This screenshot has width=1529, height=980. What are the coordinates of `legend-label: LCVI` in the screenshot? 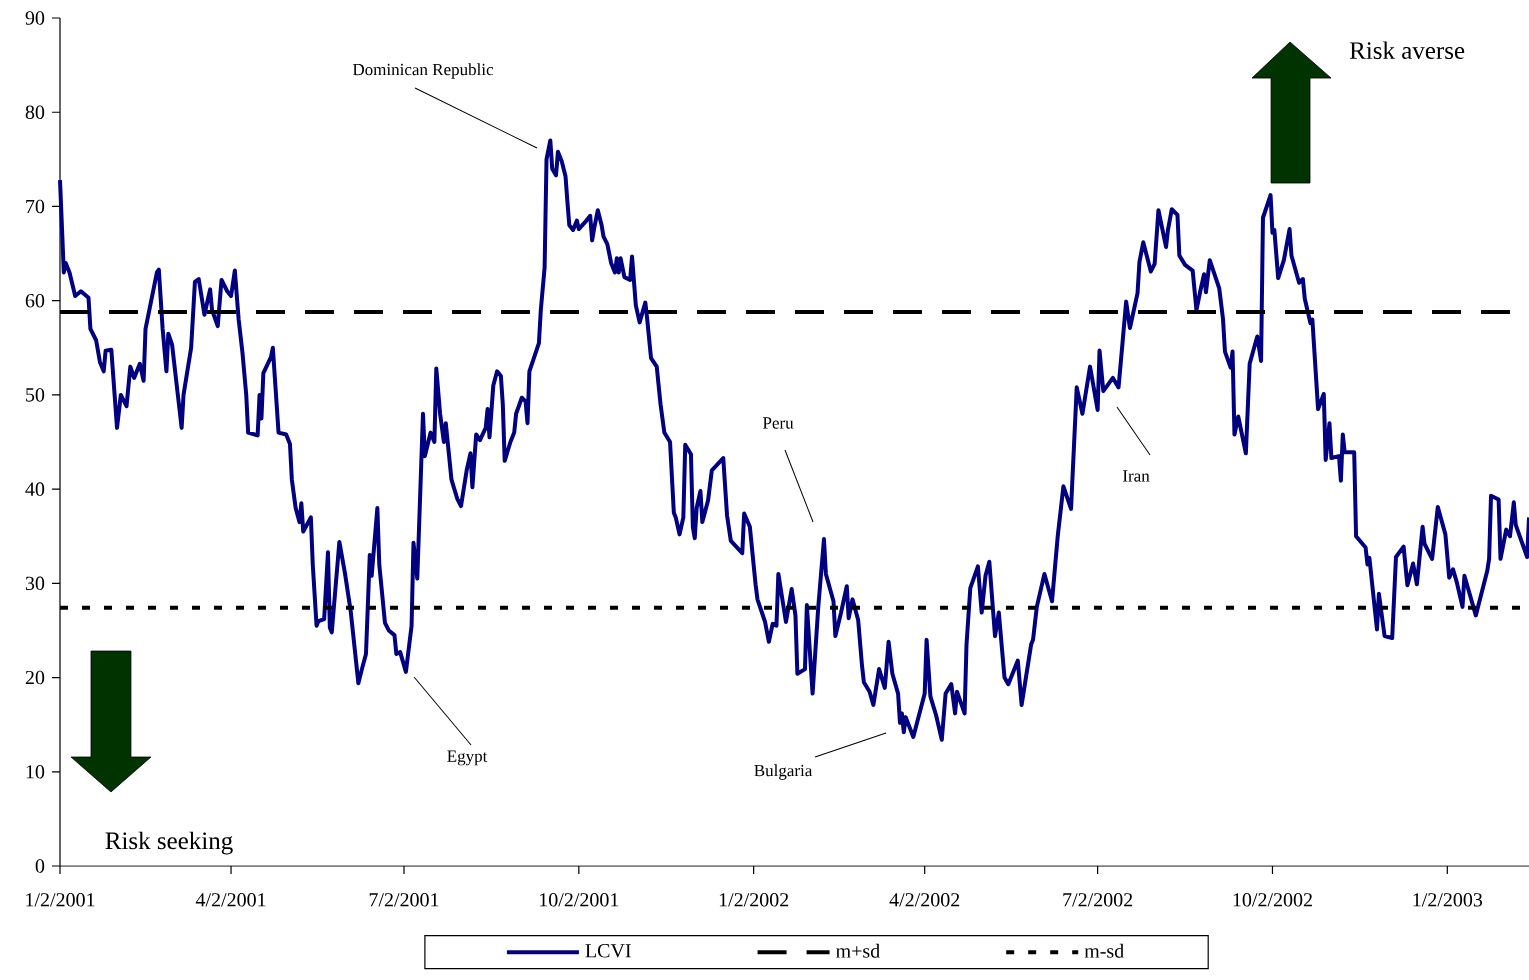 It's located at (608, 951).